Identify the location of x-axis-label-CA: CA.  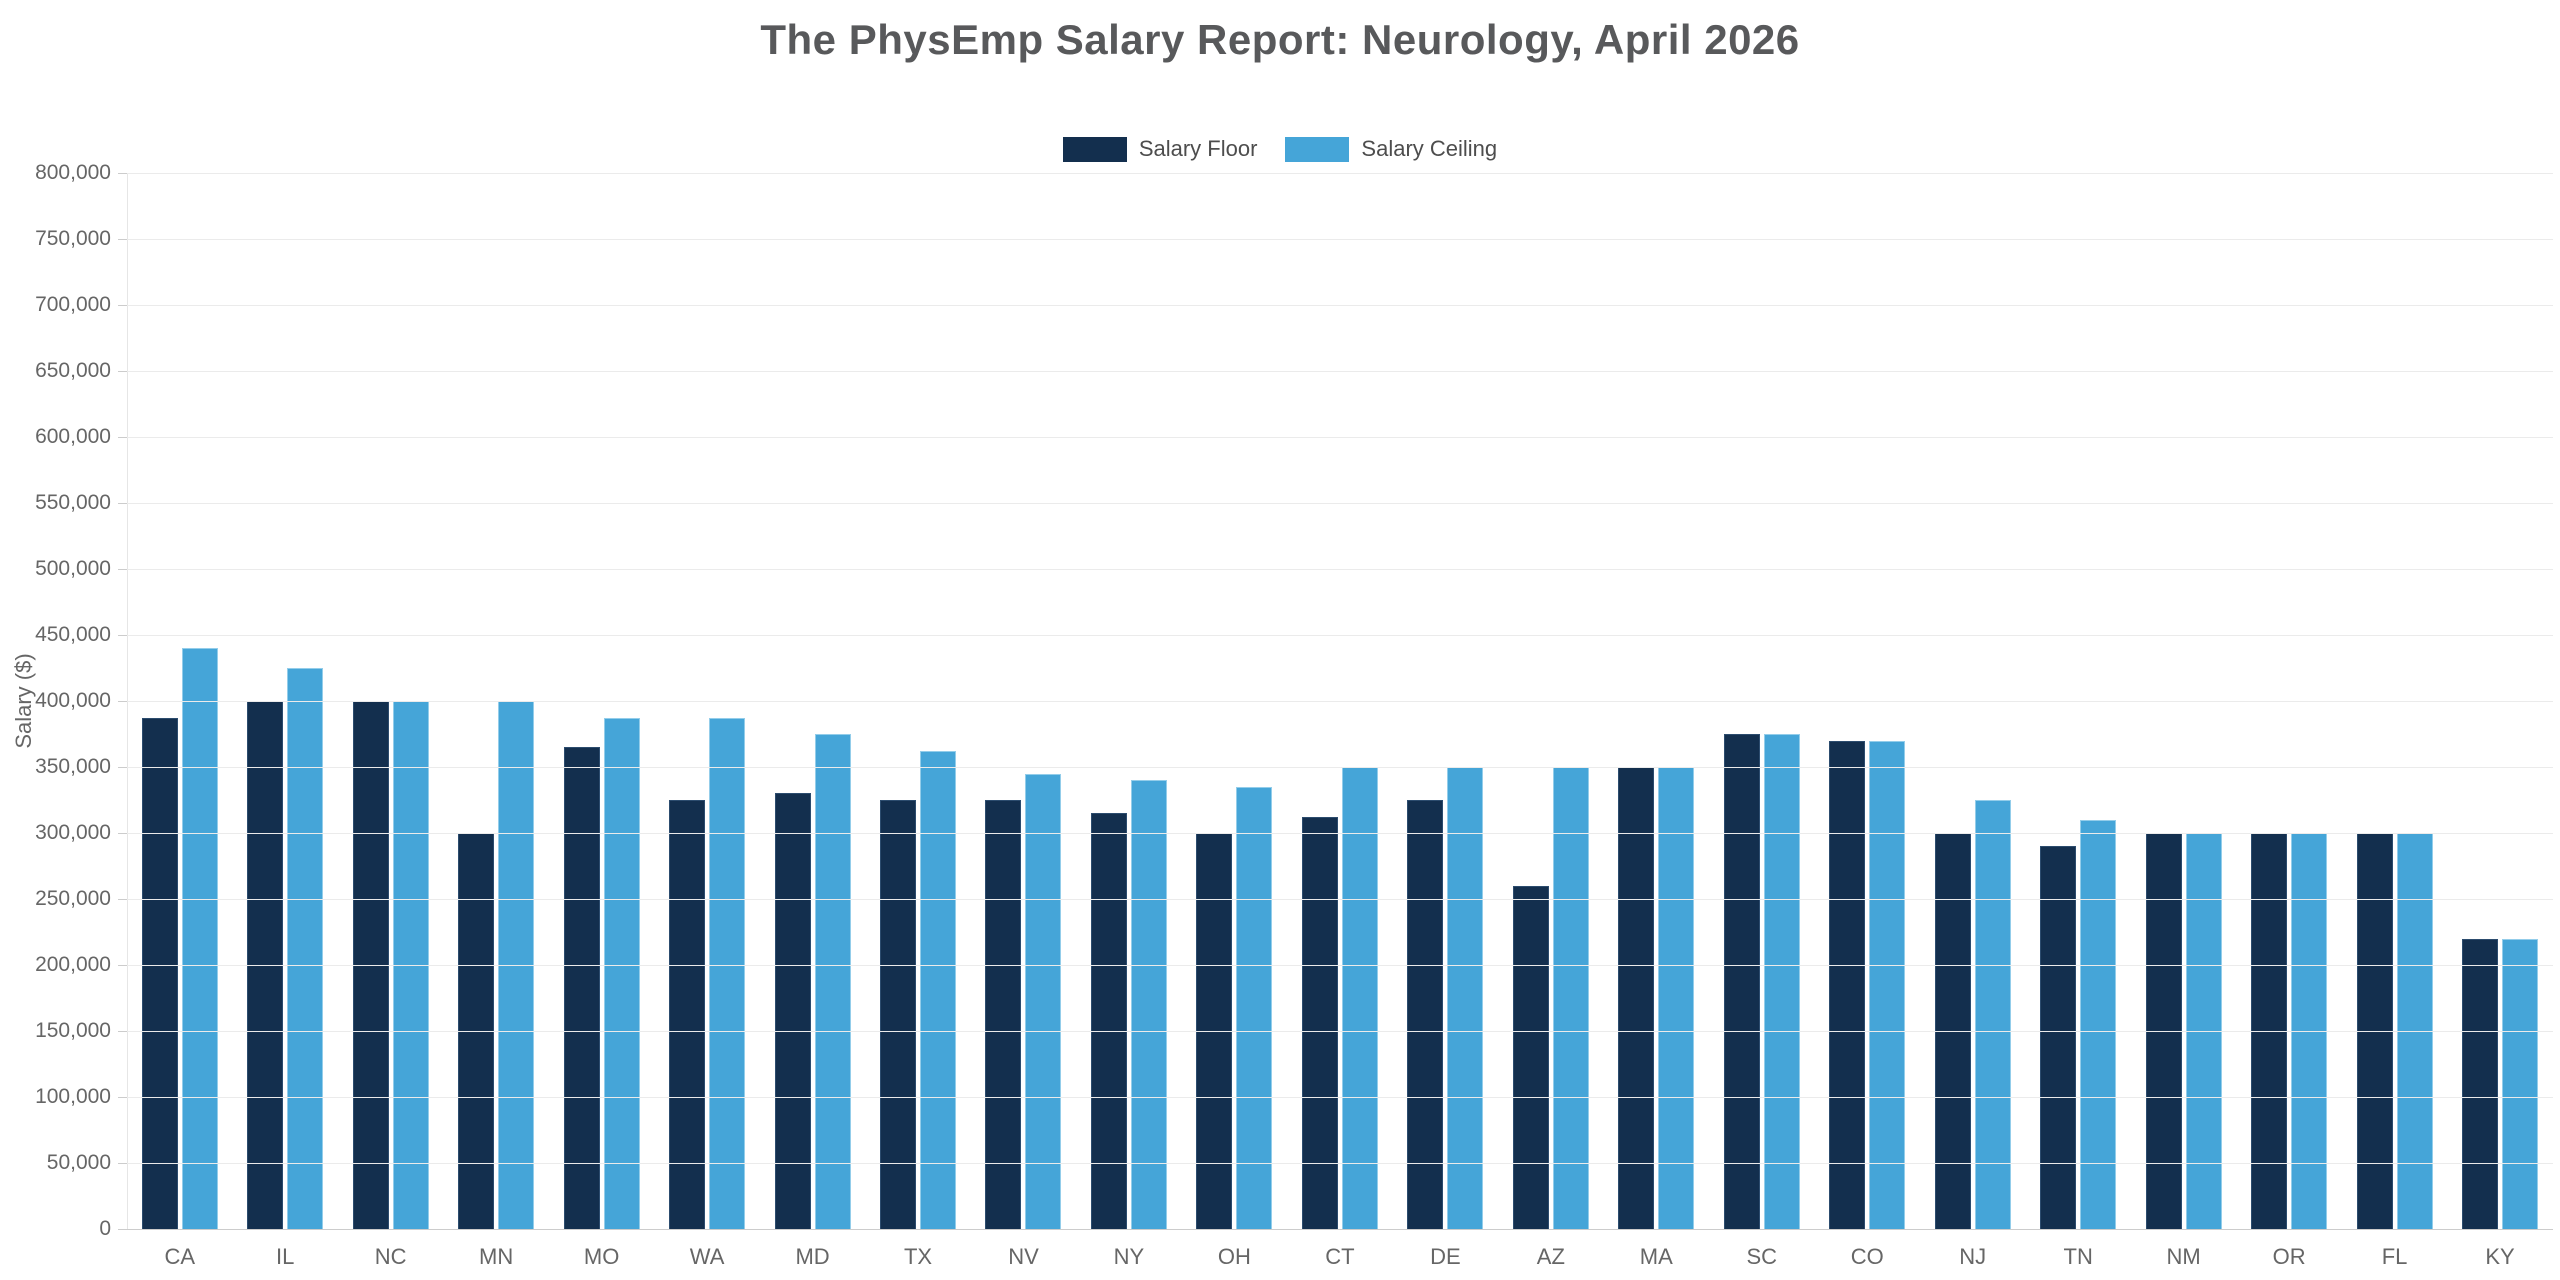
(180, 1256).